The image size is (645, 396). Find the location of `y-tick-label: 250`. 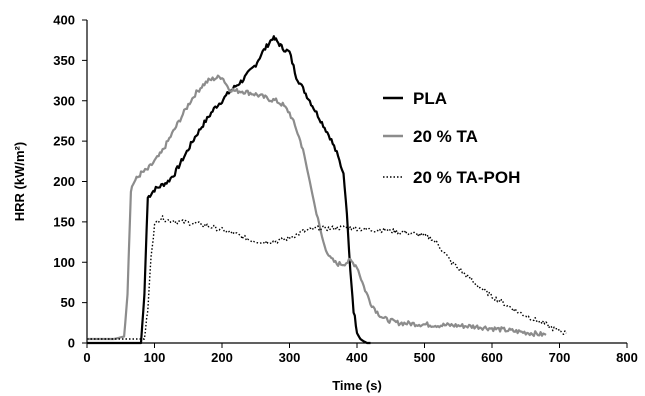

y-tick-label: 250 is located at coordinates (64, 141).